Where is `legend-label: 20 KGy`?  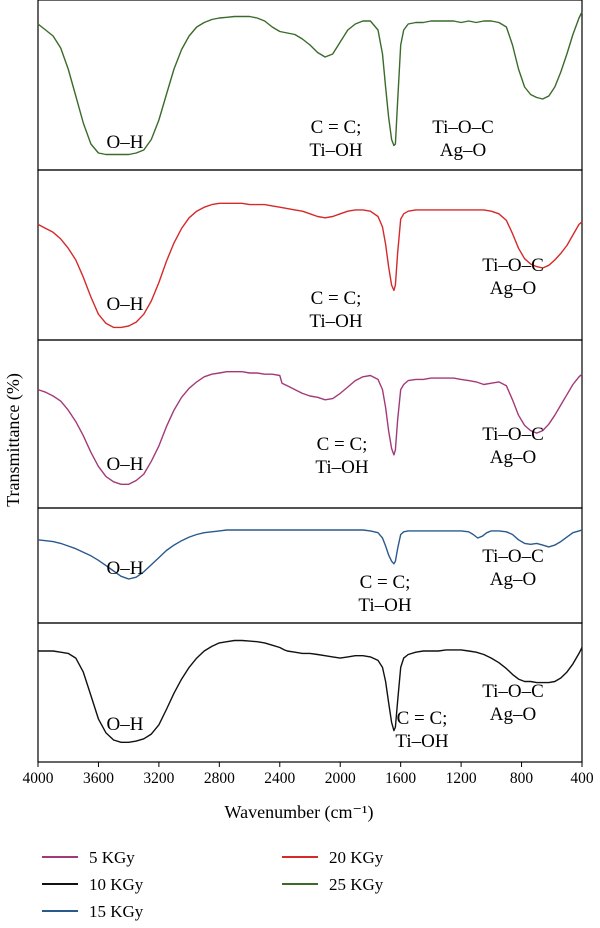
legend-label: 20 KGy is located at coordinates (356, 857).